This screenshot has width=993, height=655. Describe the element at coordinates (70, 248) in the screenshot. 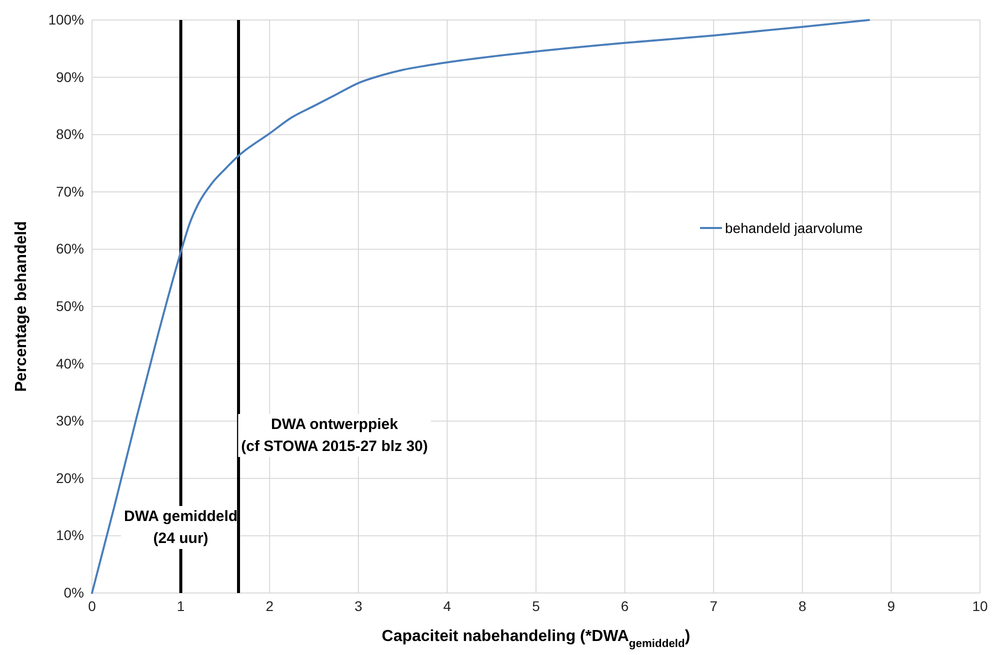

I see `y-tick-label: 60%` at that location.